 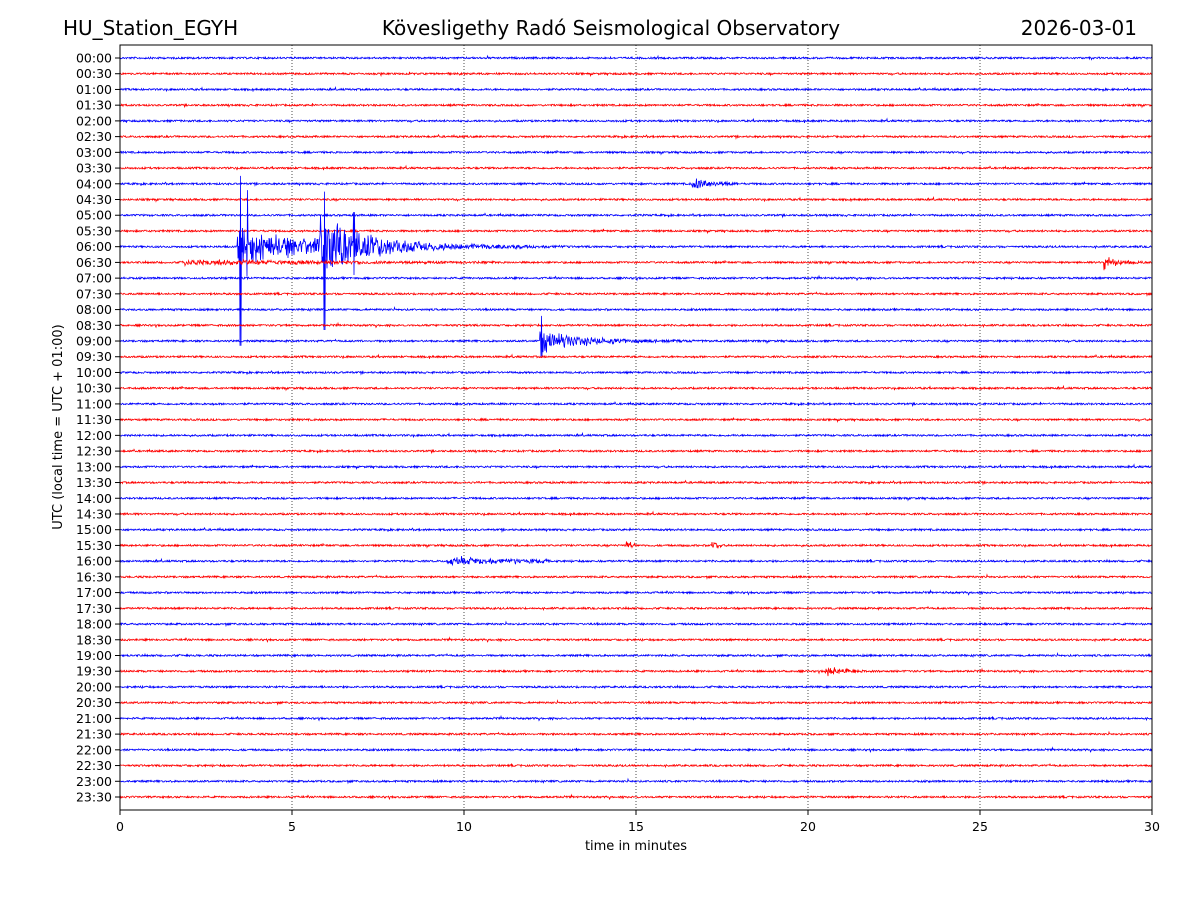 I want to click on y-tick-label: 21:30, so click(x=94, y=734).